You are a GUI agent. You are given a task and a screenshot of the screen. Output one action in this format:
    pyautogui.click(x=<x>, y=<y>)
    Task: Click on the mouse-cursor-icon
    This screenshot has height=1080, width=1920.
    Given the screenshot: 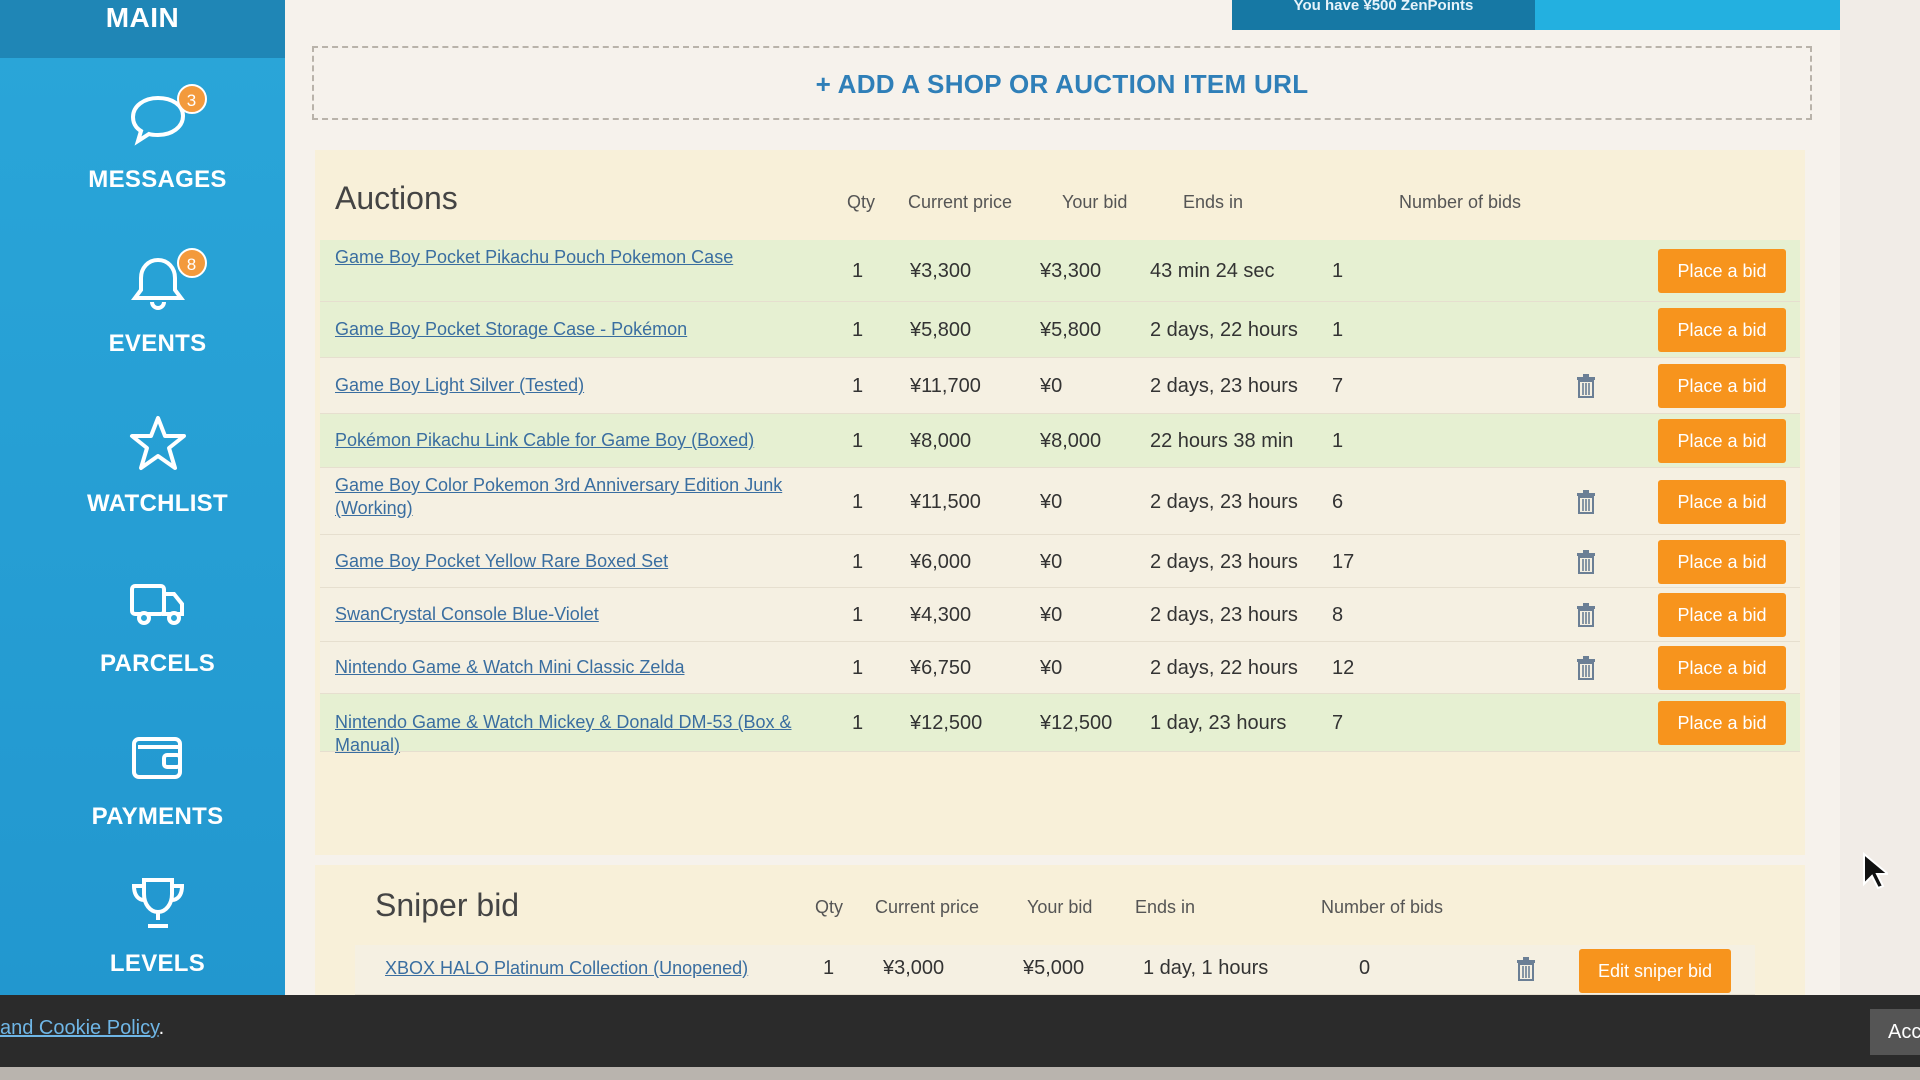 What is the action you would take?
    pyautogui.click(x=1875, y=871)
    